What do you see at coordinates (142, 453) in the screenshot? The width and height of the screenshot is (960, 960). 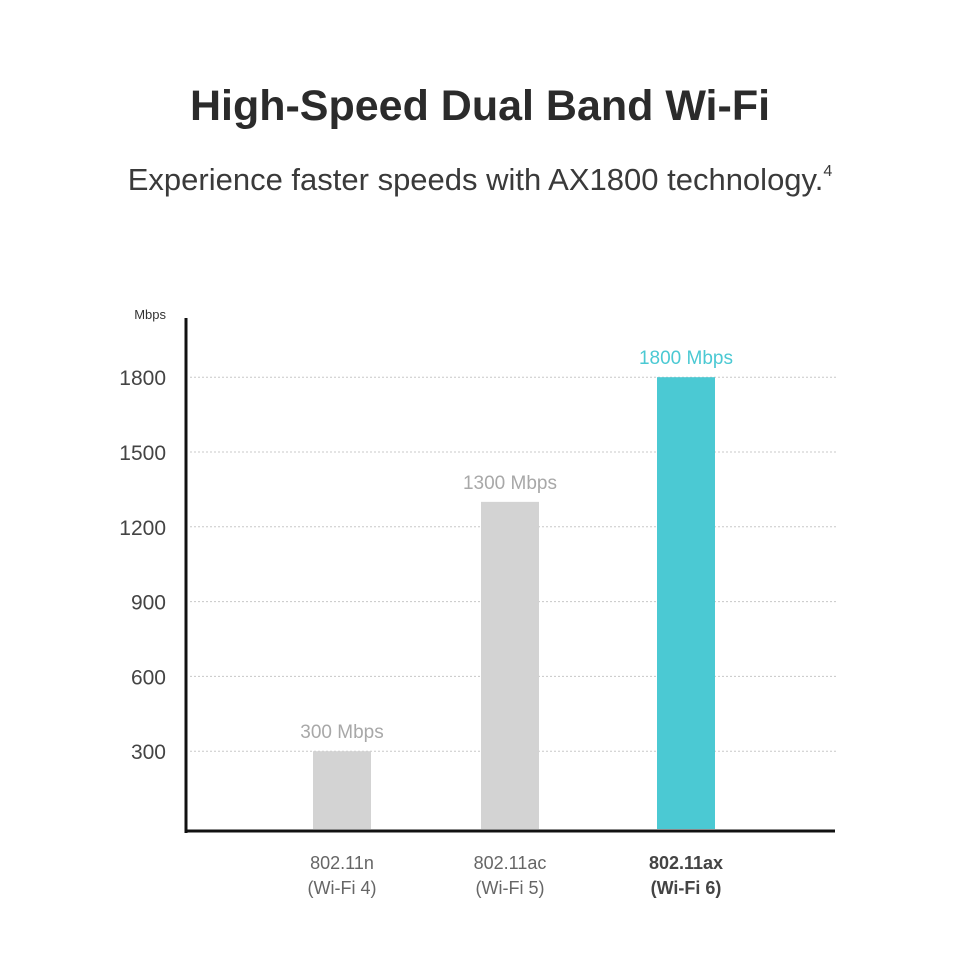 I see `y-tick-label: 1500` at bounding box center [142, 453].